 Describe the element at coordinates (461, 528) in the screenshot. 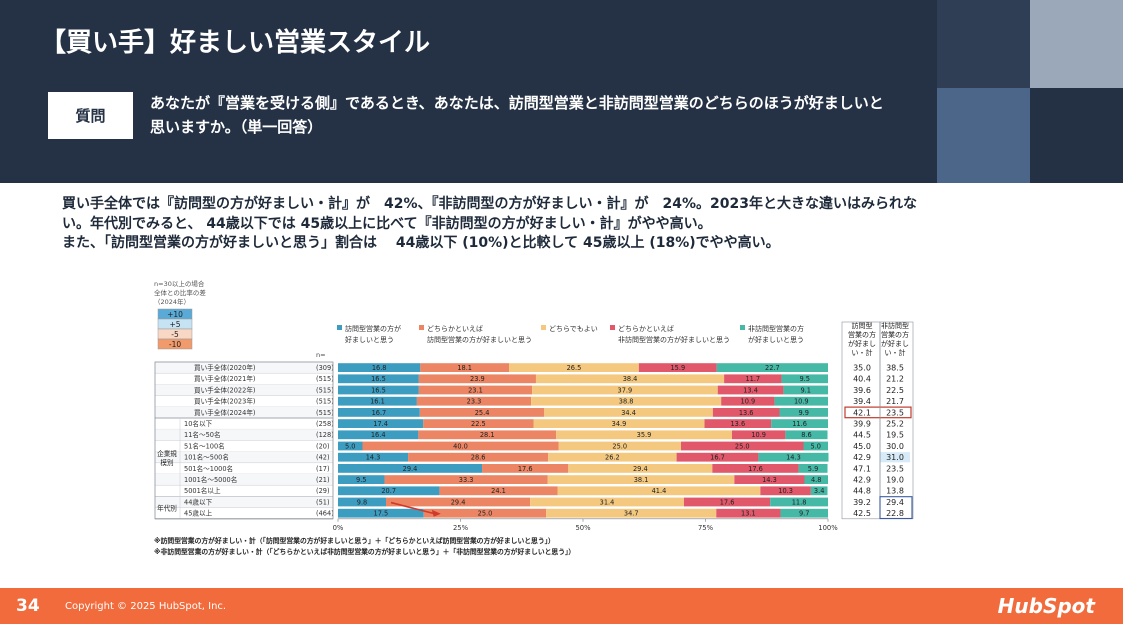

I see `x-tick-label: 25%` at that location.